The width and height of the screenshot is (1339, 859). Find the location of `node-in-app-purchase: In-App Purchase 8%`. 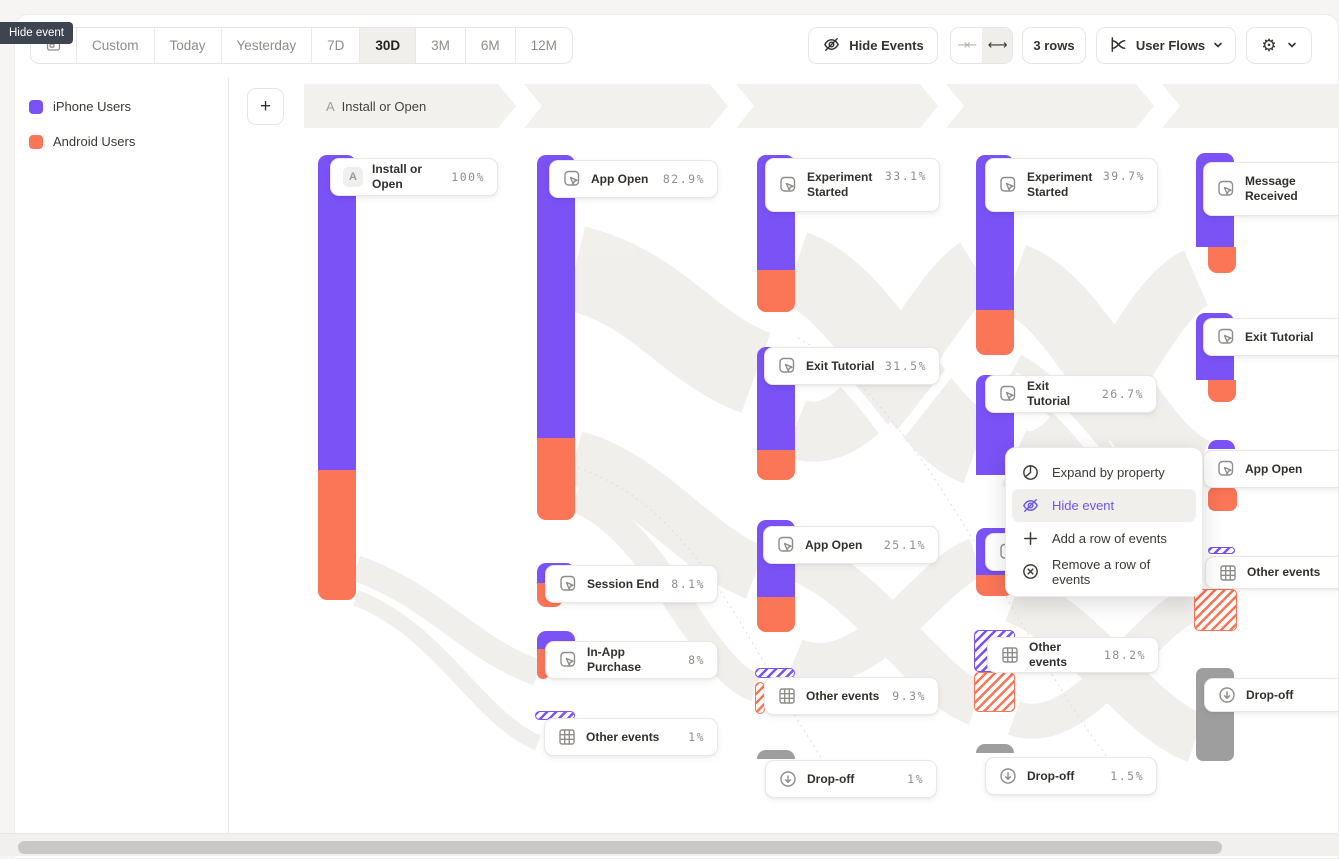

node-in-app-purchase: In-App Purchase 8% is located at coordinates (631, 660).